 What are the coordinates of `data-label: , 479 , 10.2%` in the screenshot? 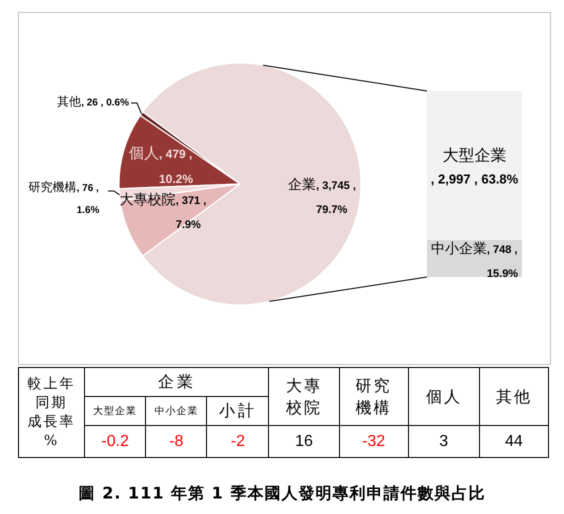 It's located at (176, 166).